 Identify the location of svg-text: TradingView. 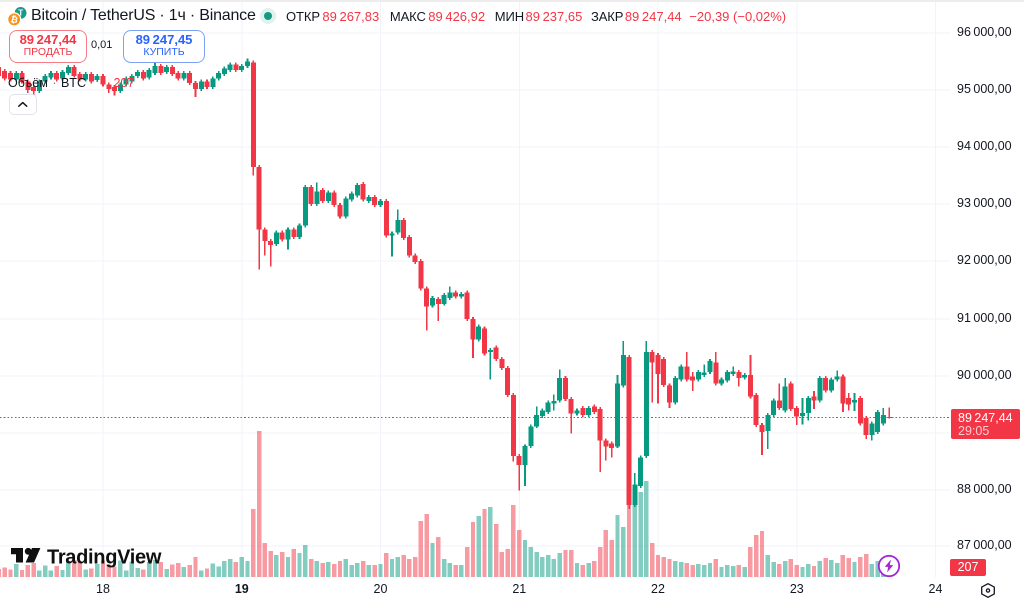
(104, 558).